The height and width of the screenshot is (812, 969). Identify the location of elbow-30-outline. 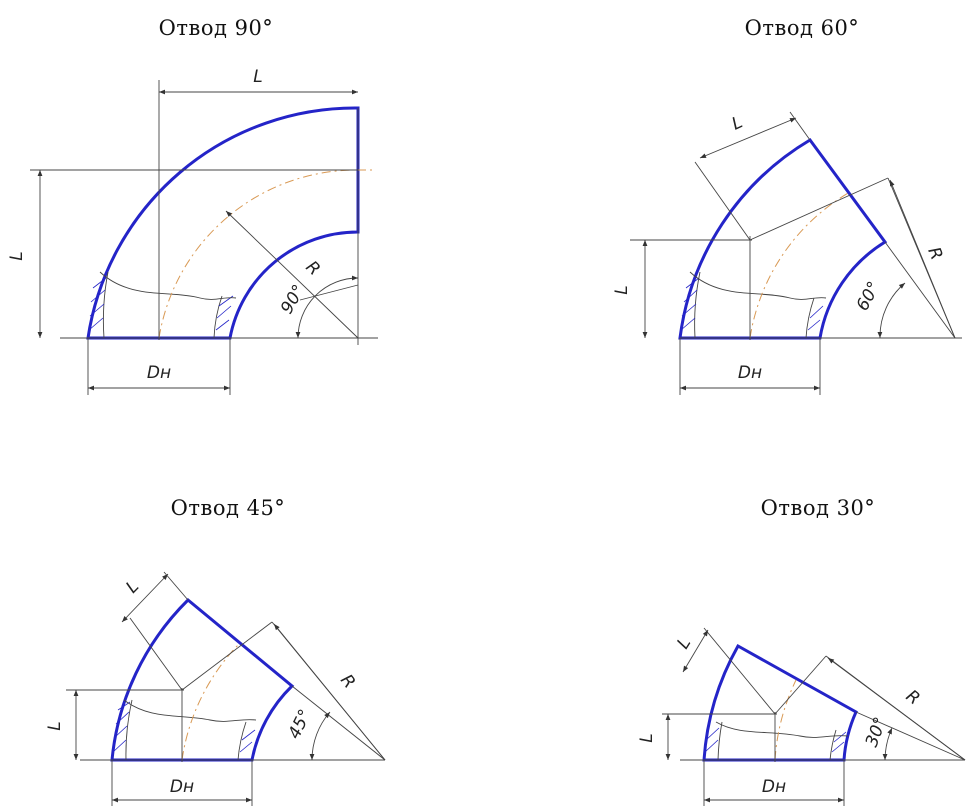
(780, 702).